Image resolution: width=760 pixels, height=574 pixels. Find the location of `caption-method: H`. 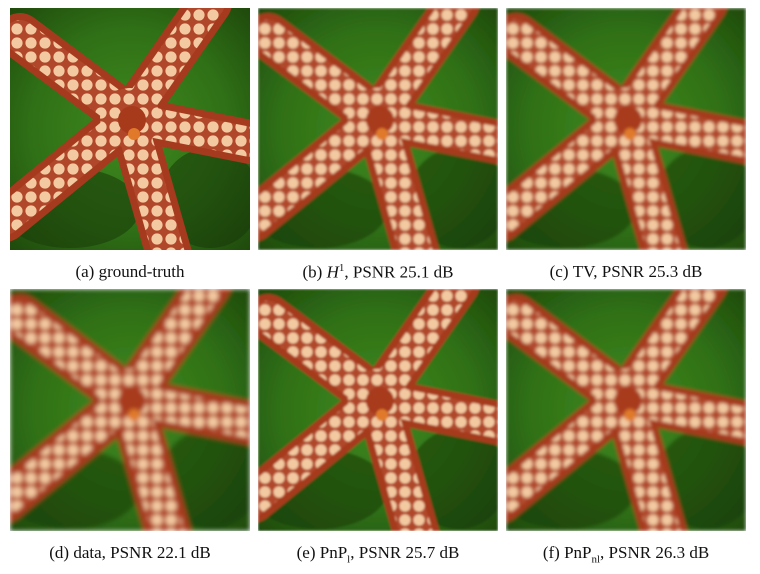

caption-method: H is located at coordinates (332, 272).